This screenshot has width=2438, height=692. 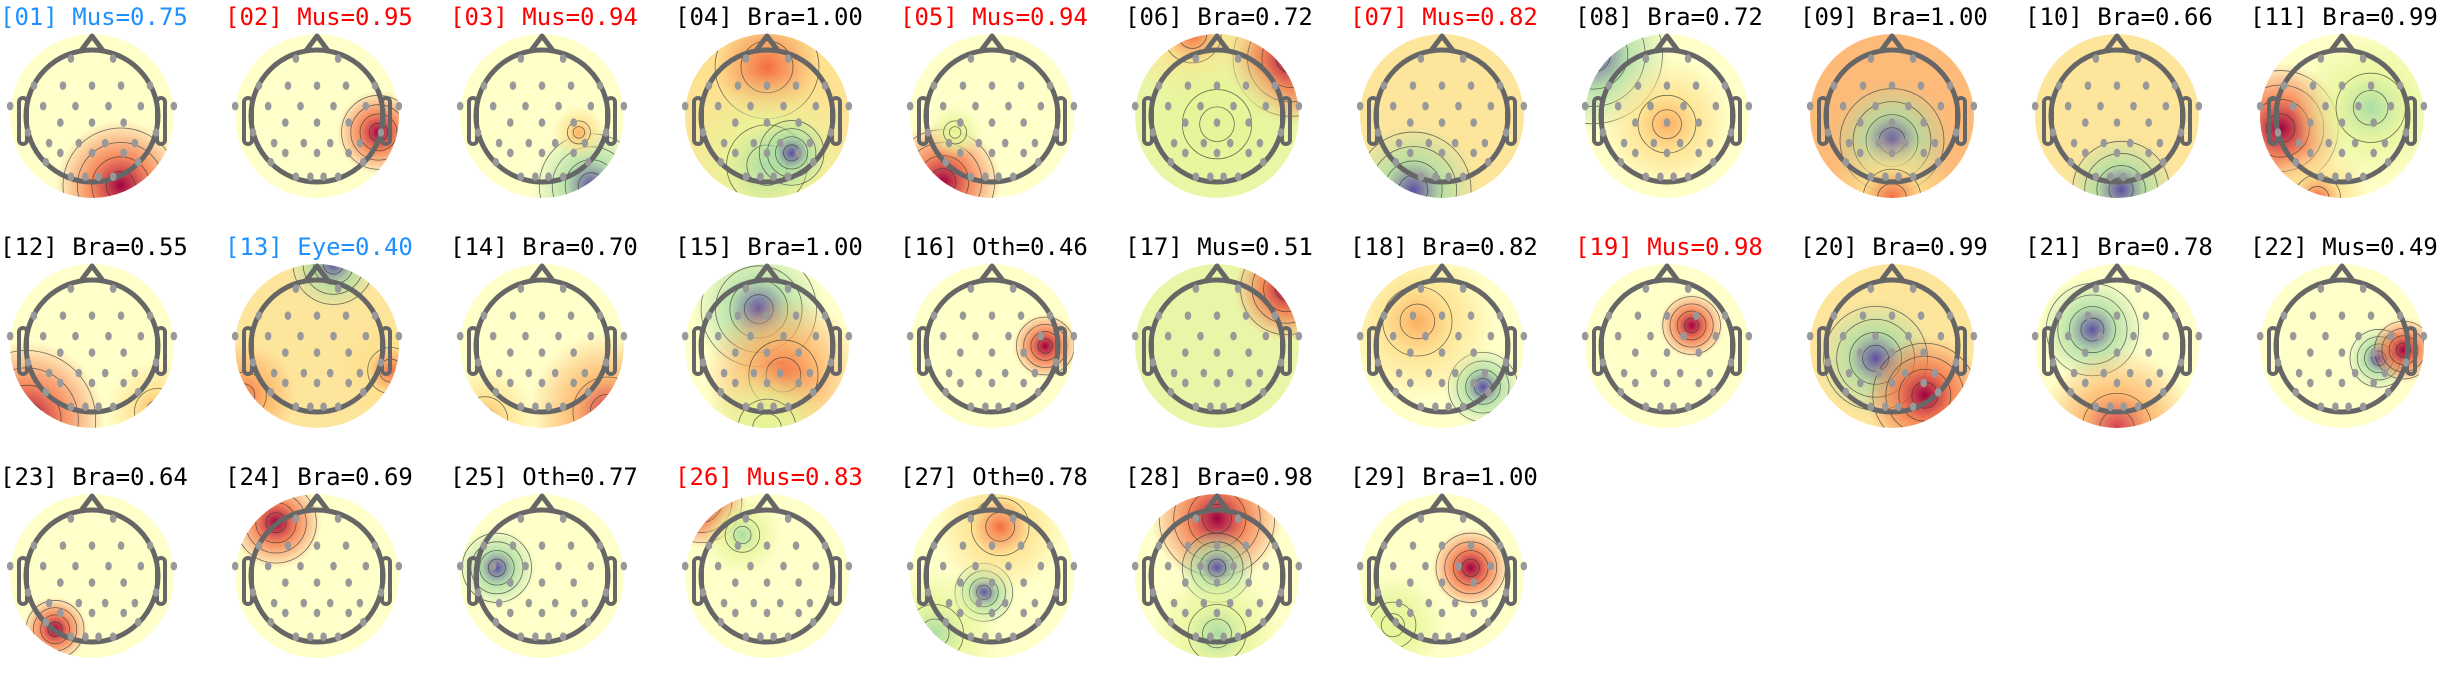 I want to click on component-4: [04] Bra=1.00, so click(x=787, y=117).